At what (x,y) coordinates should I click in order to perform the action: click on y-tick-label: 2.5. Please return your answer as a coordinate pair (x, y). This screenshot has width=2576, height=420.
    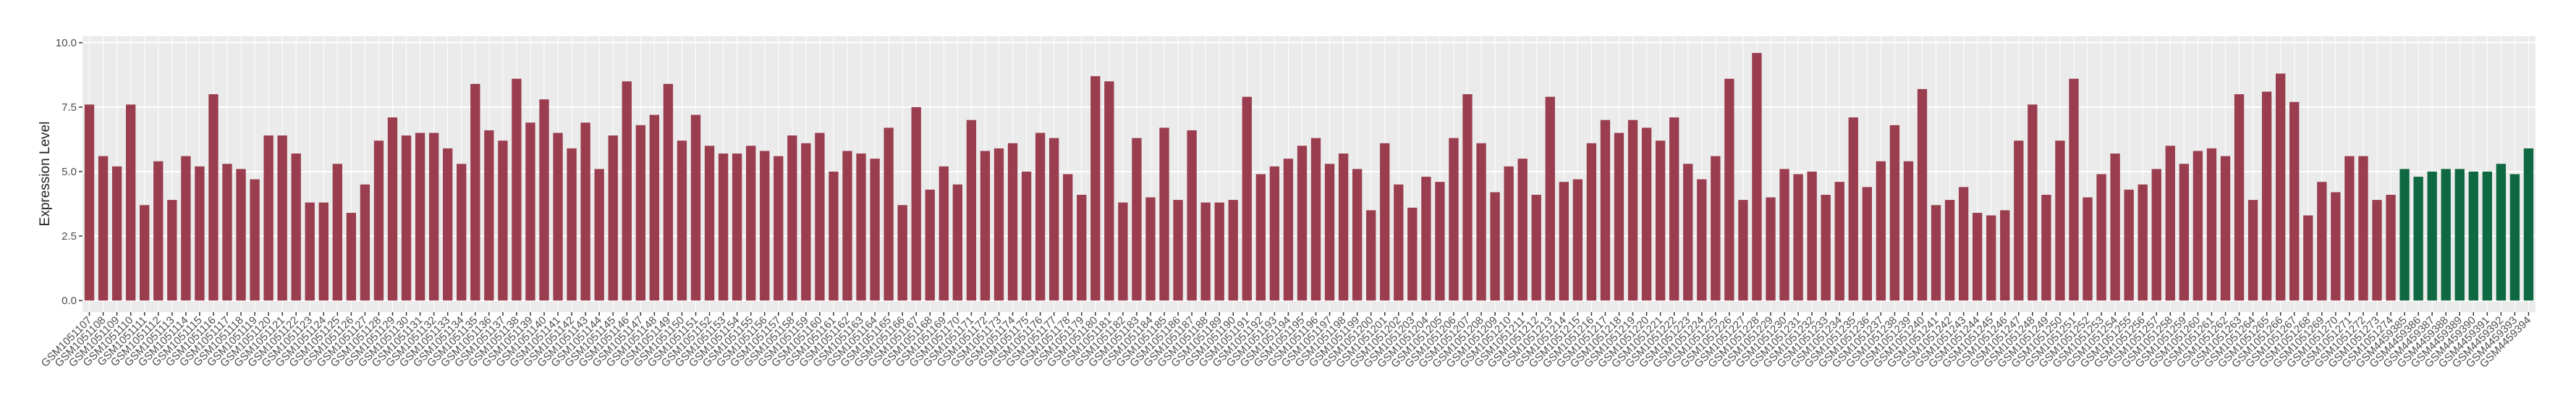
    Looking at the image, I should click on (69, 236).